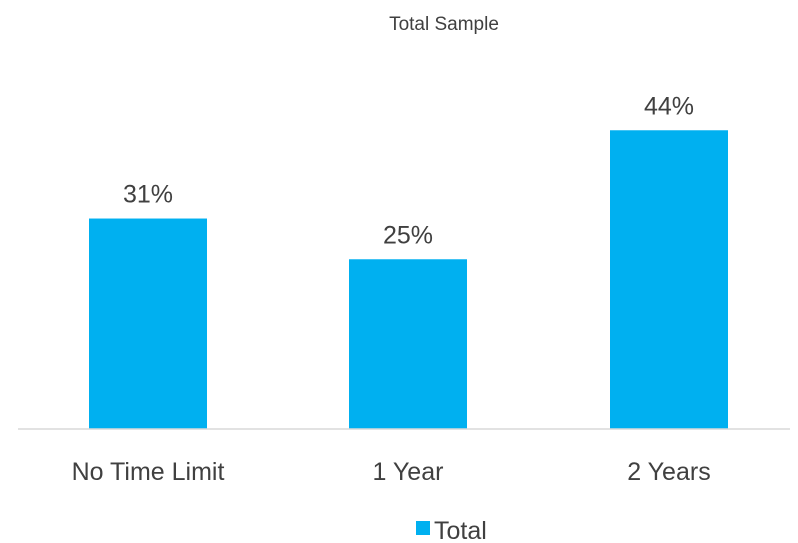  Describe the element at coordinates (444, 24) in the screenshot. I see `chart-title: Total Sample` at that location.